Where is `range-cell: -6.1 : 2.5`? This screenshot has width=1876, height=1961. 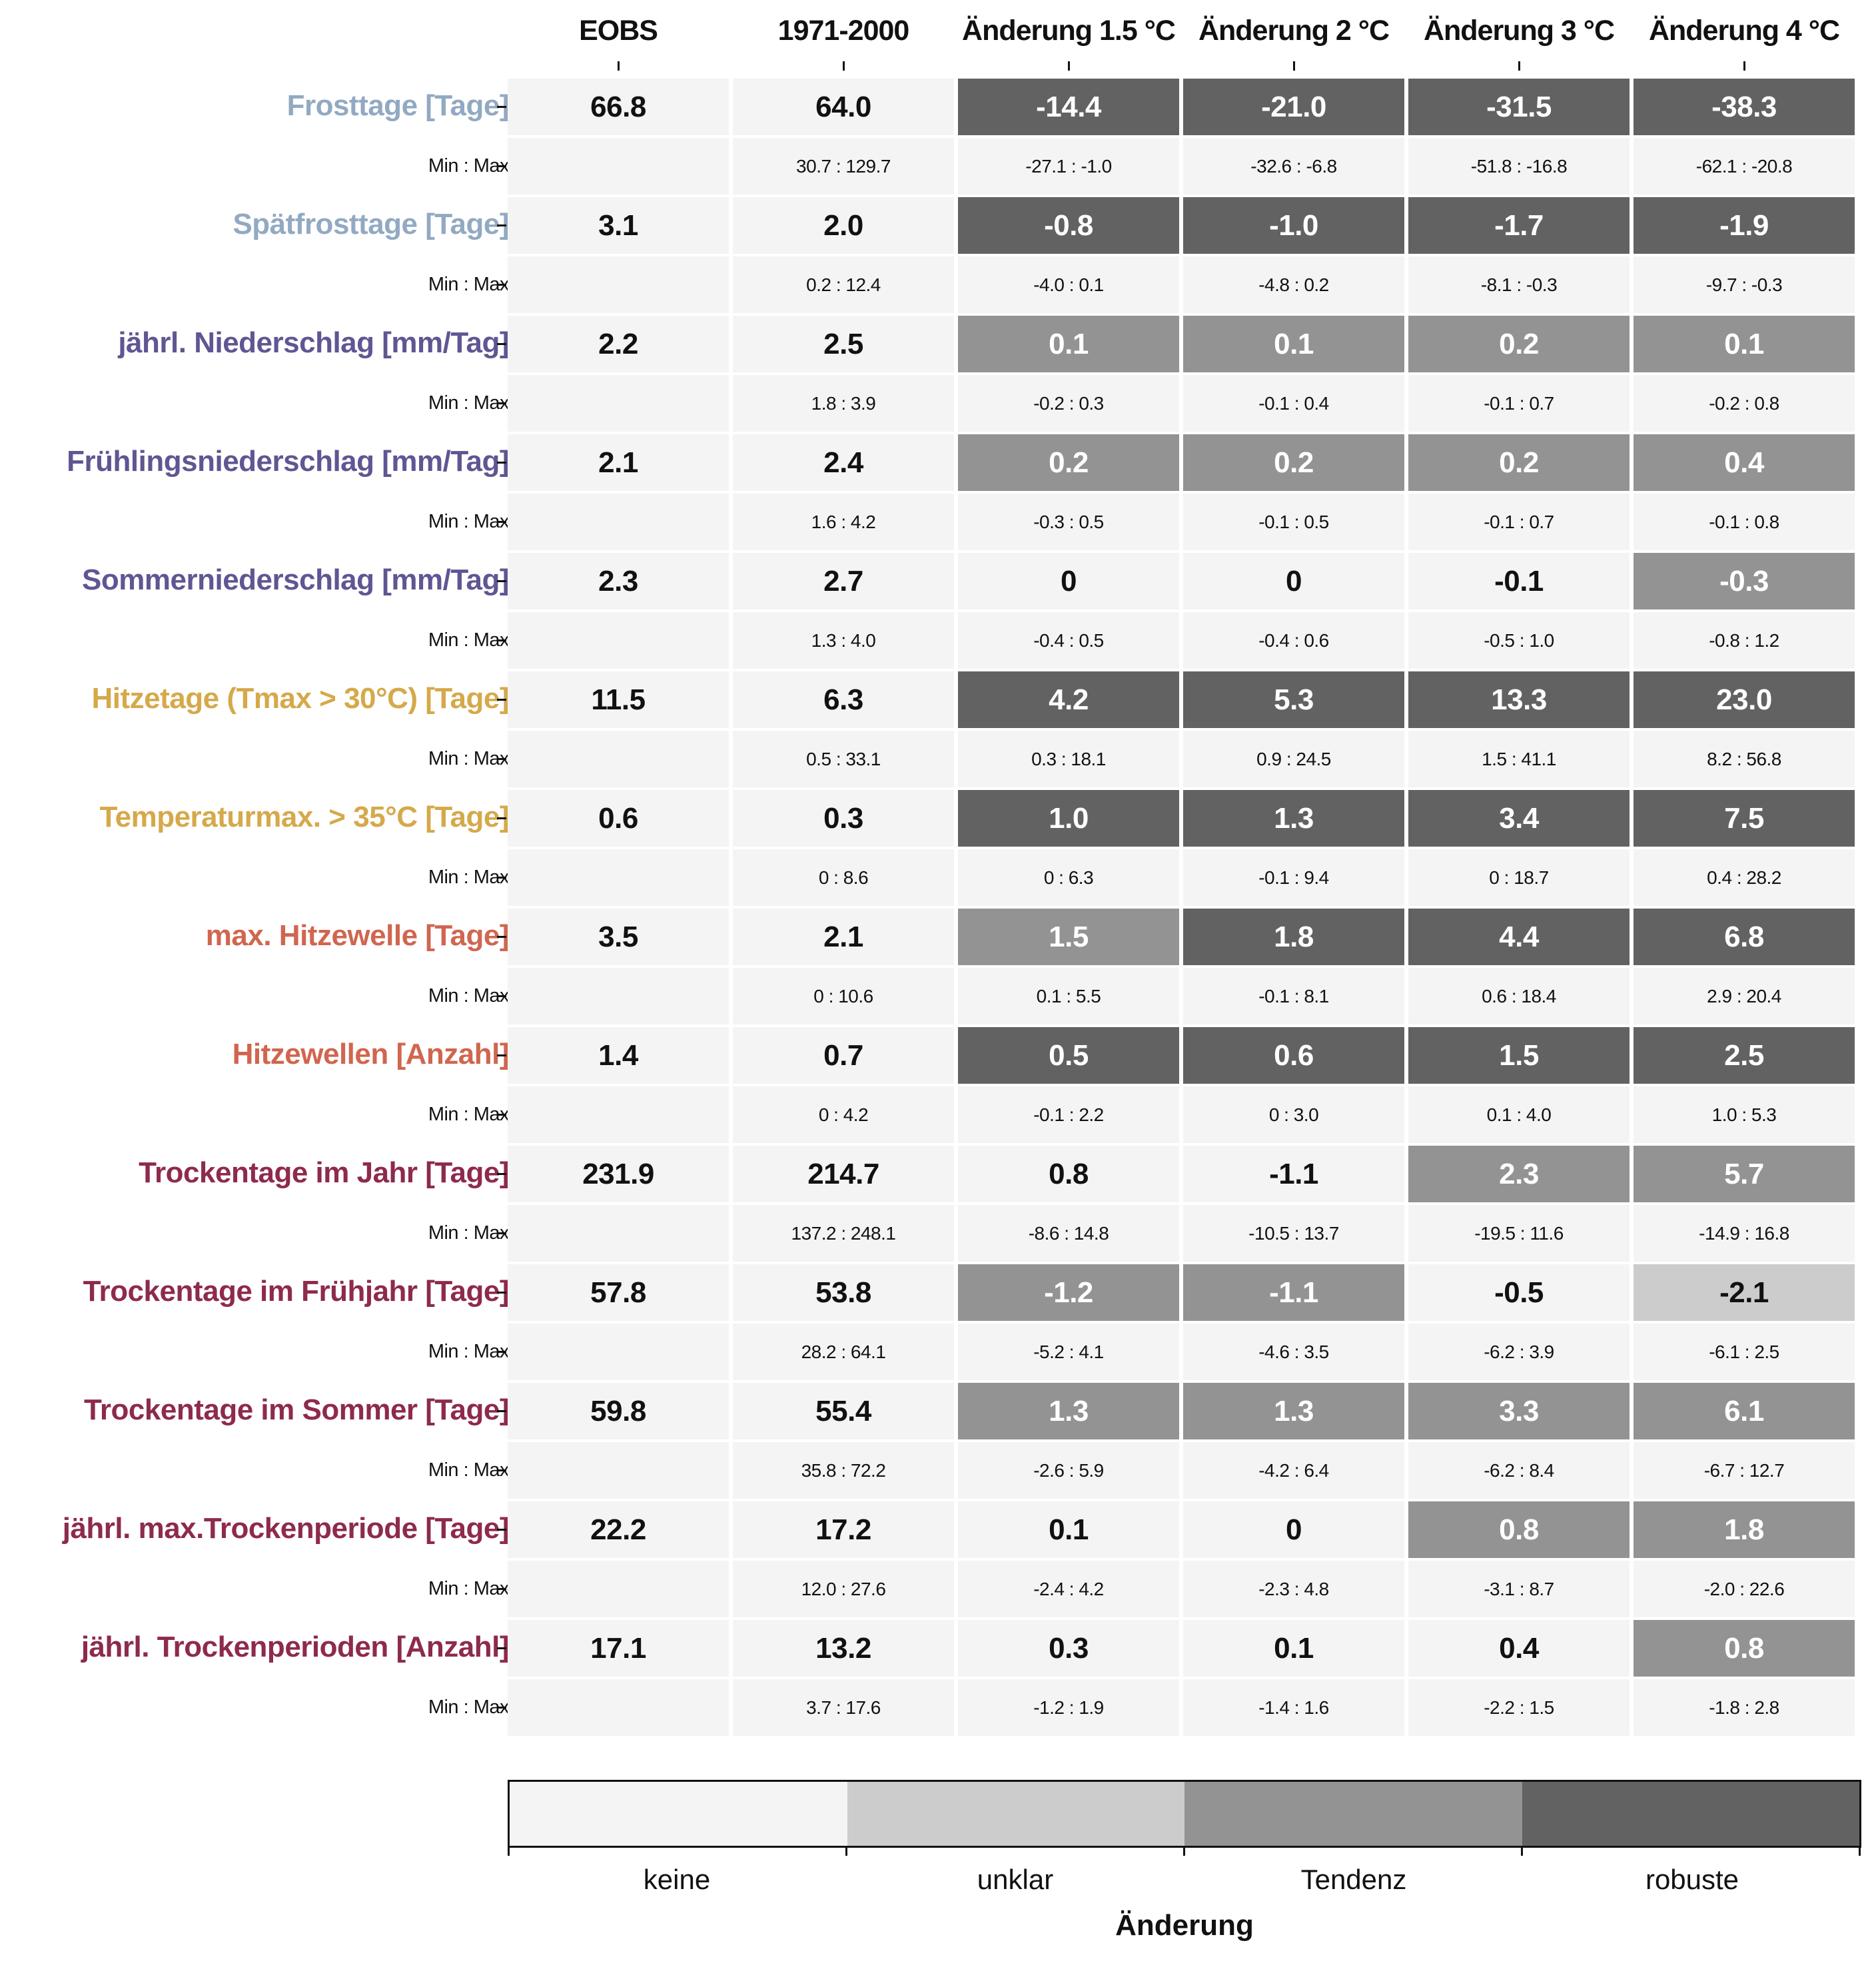
range-cell: -6.1 : 2.5 is located at coordinates (1744, 1352).